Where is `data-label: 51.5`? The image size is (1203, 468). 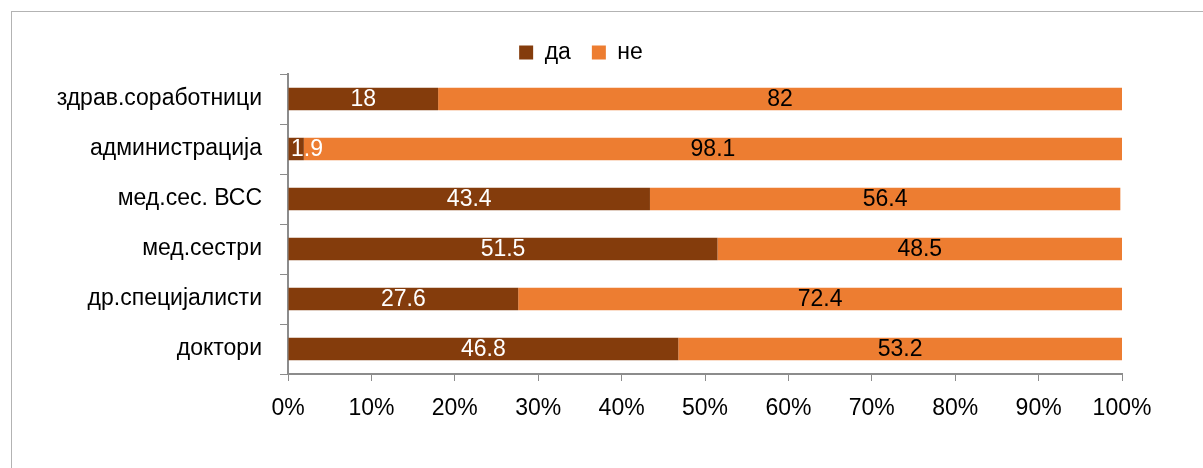 data-label: 51.5 is located at coordinates (503, 248).